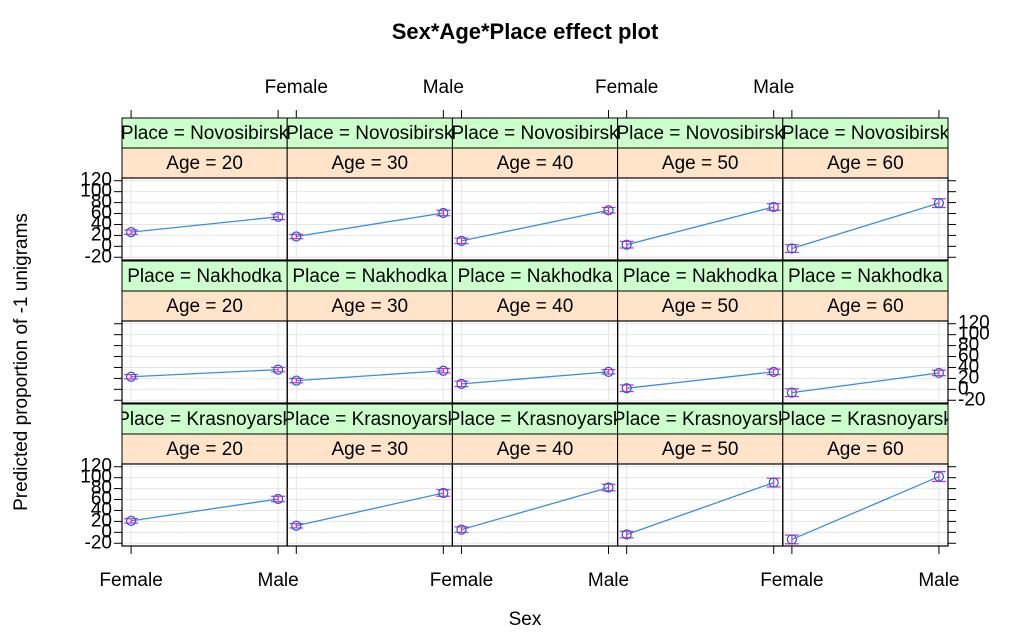  Describe the element at coordinates (204, 449) in the screenshot. I see `age-strip-label: Age = 20` at that location.